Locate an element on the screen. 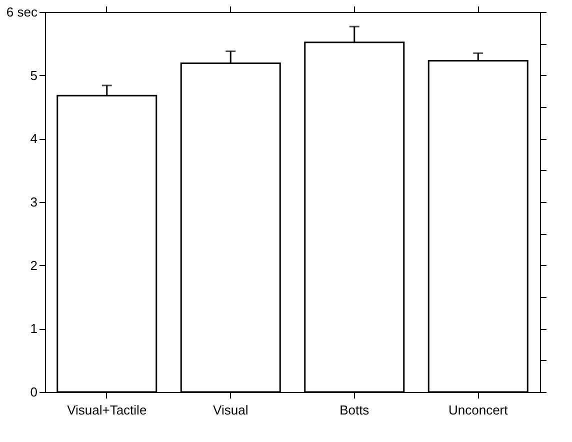  y-tick-label: 3 is located at coordinates (34, 202).